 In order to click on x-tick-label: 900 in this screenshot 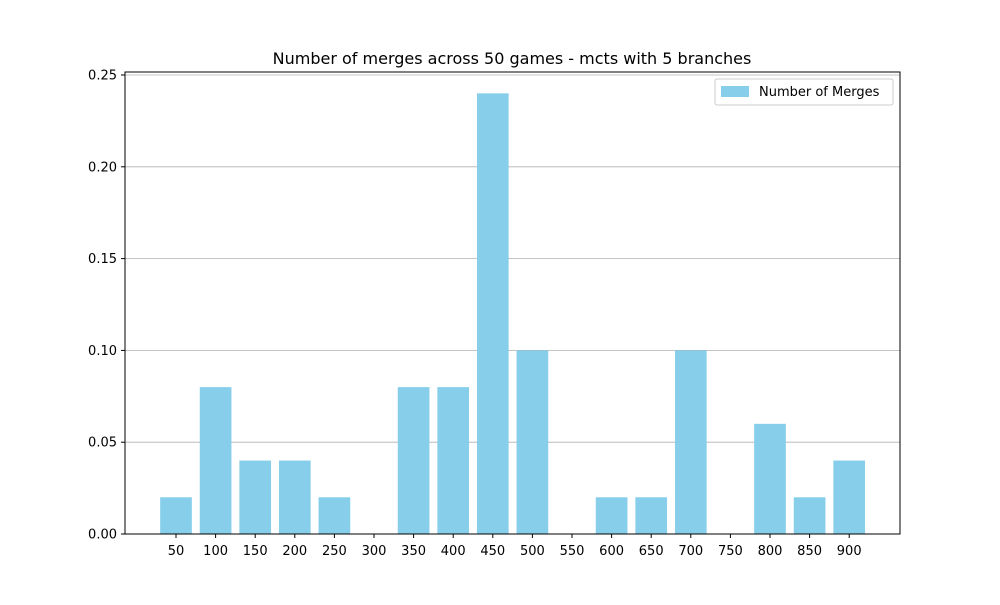, I will do `click(849, 551)`.